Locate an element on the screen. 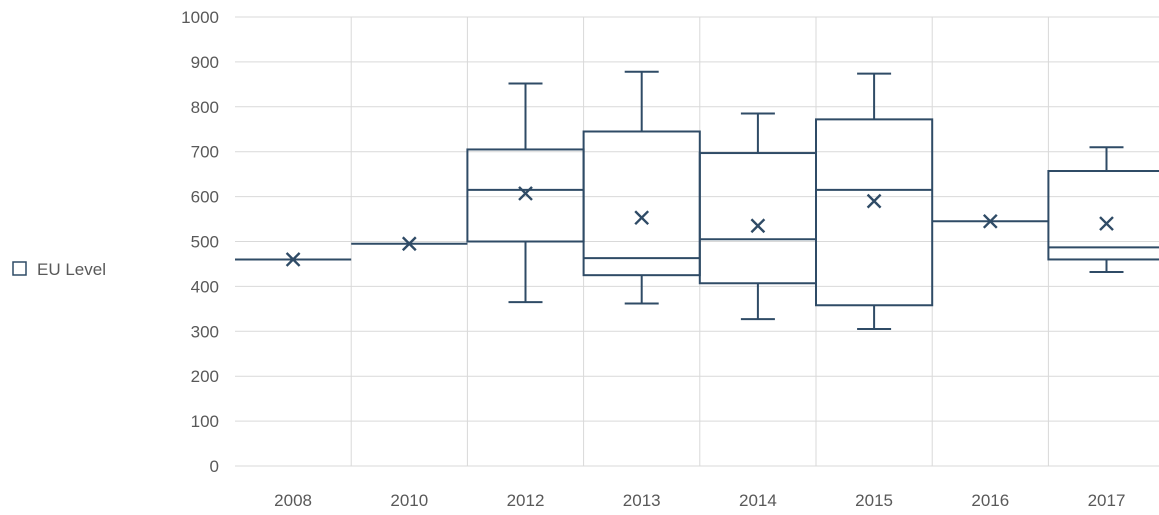 The width and height of the screenshot is (1159, 515). y-tick-label: 500 is located at coordinates (205, 242).